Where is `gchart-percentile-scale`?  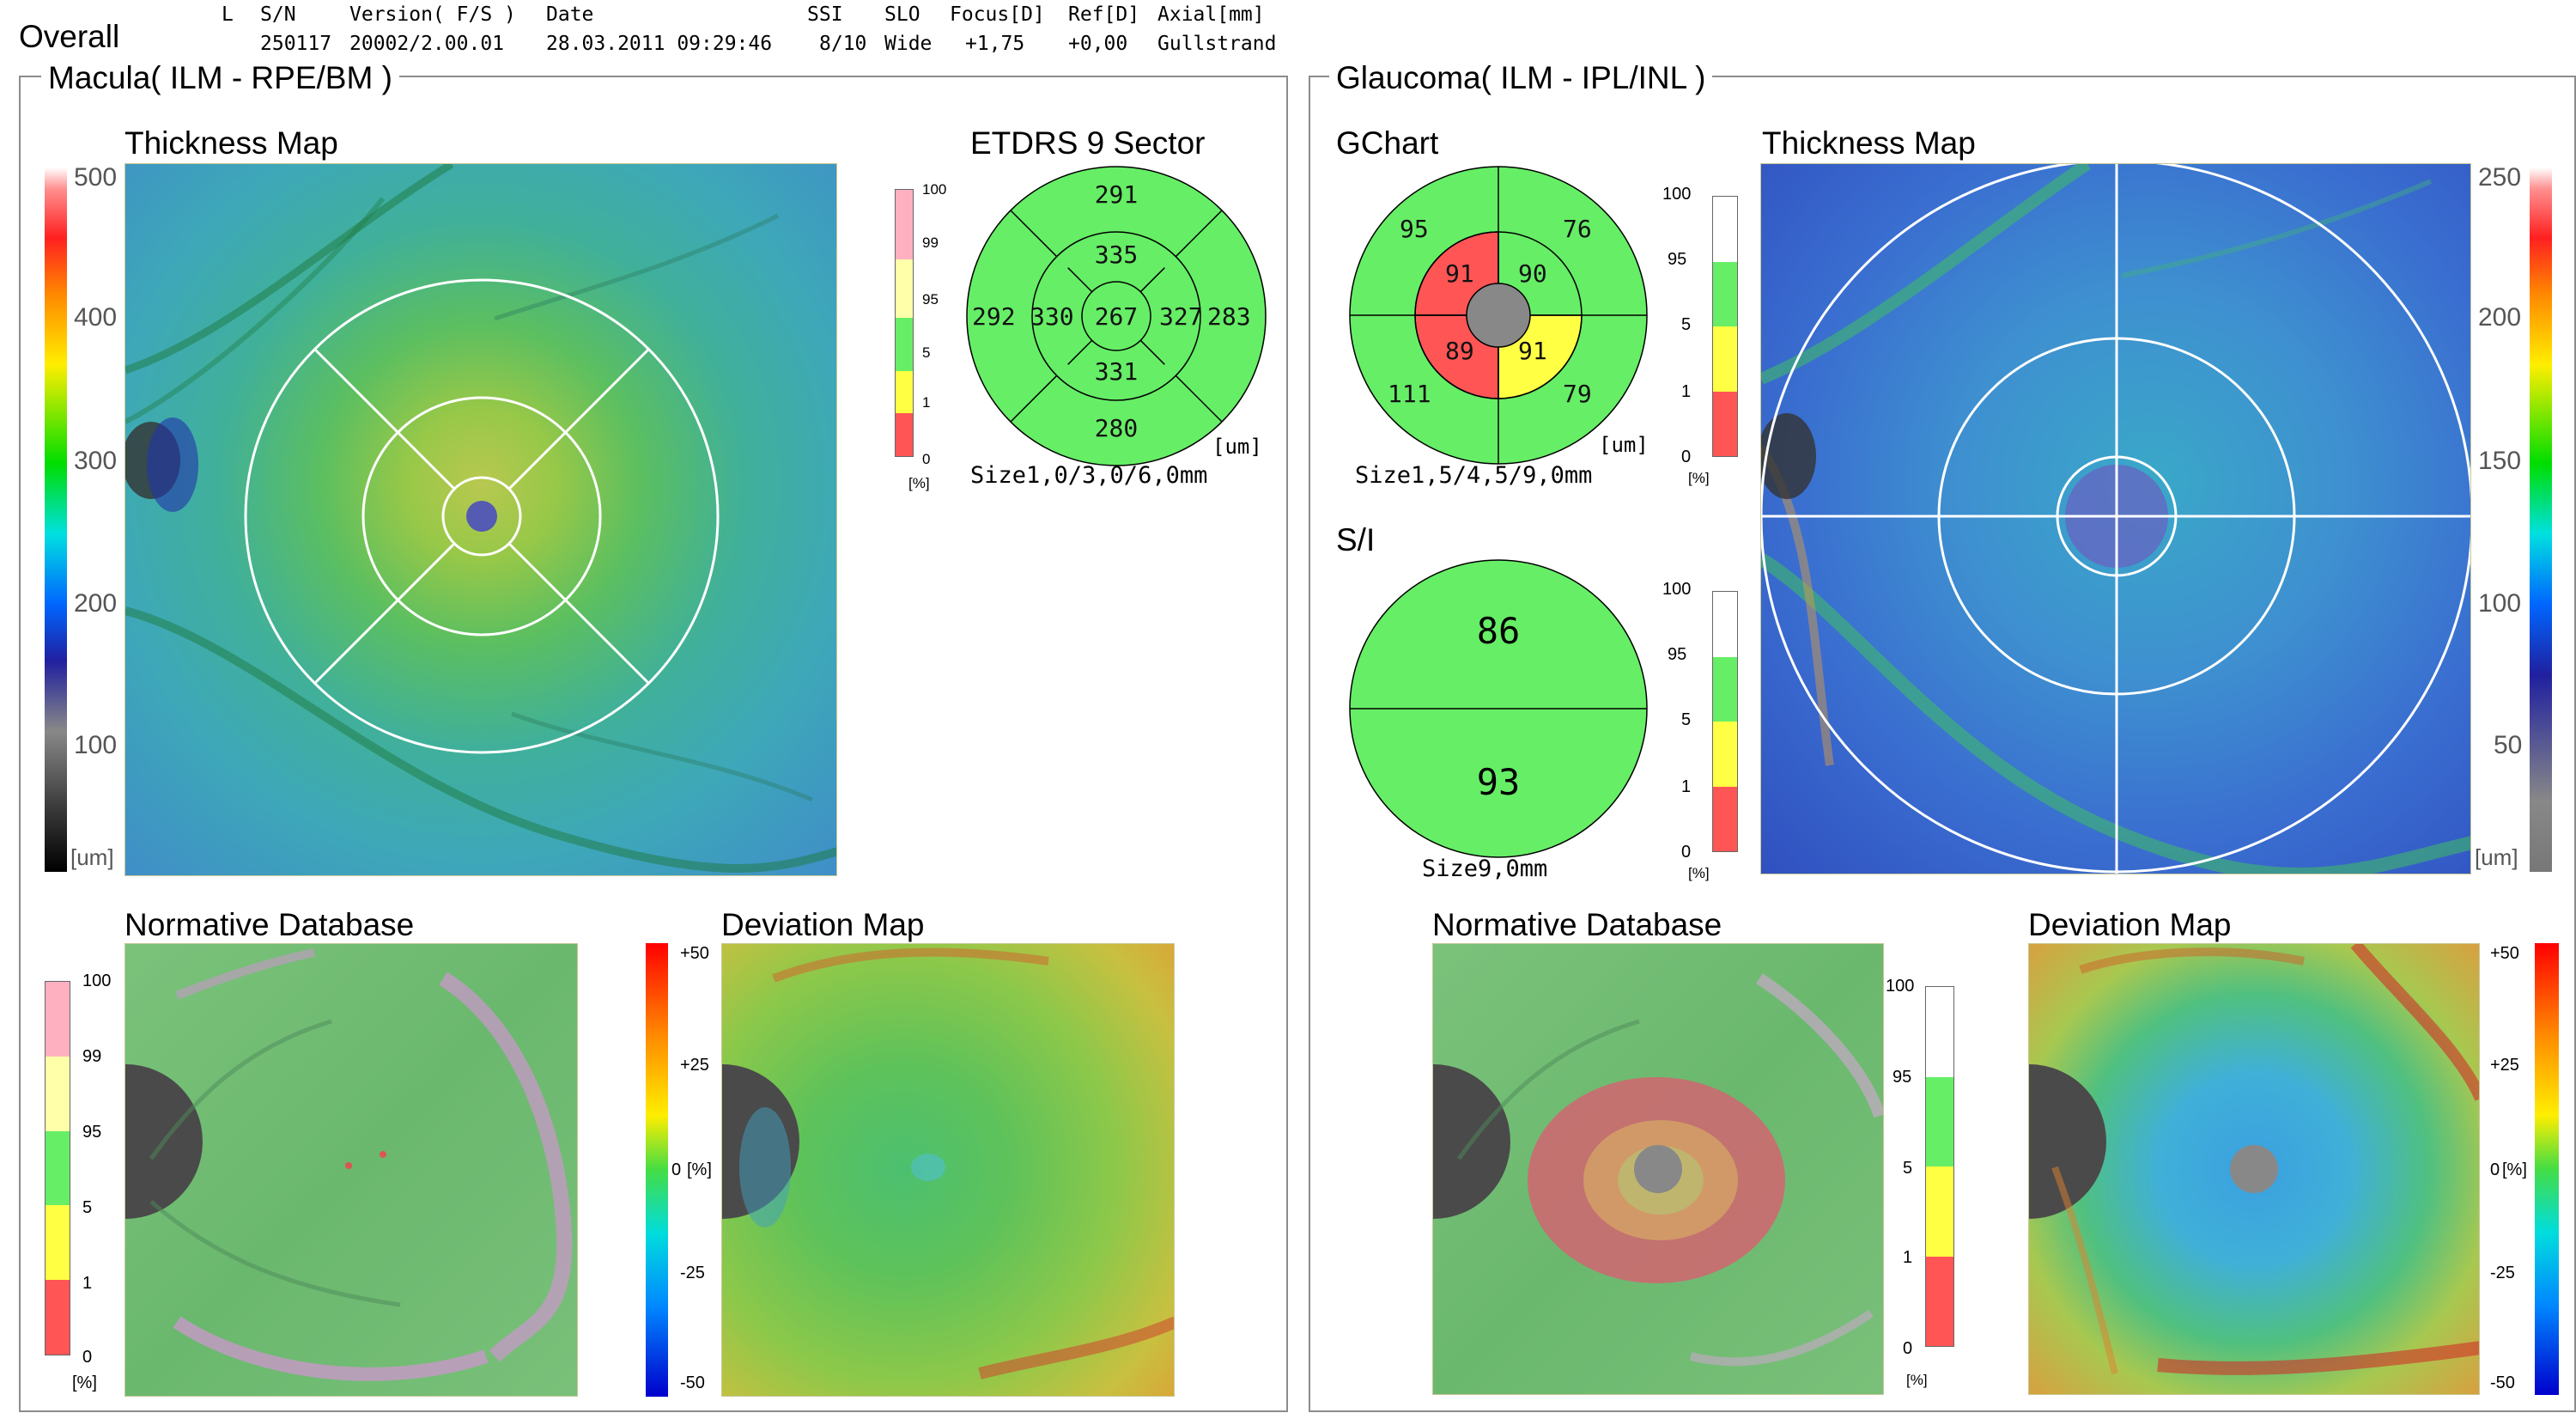
gchart-percentile-scale is located at coordinates (1725, 327).